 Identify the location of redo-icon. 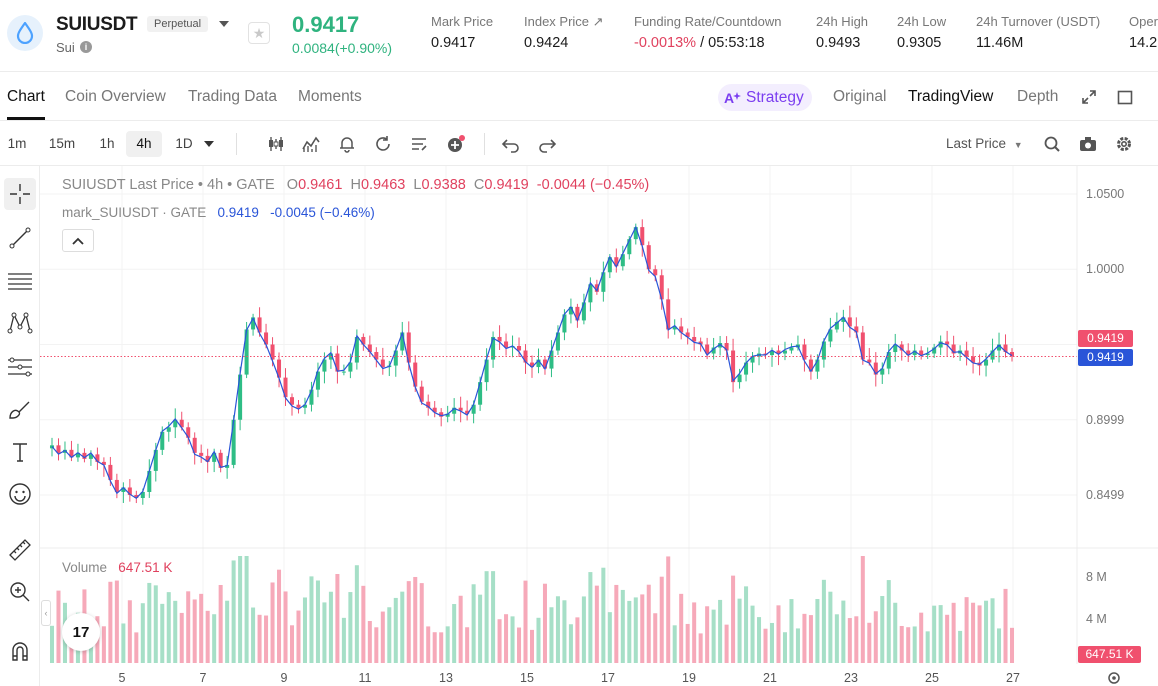
(547, 144).